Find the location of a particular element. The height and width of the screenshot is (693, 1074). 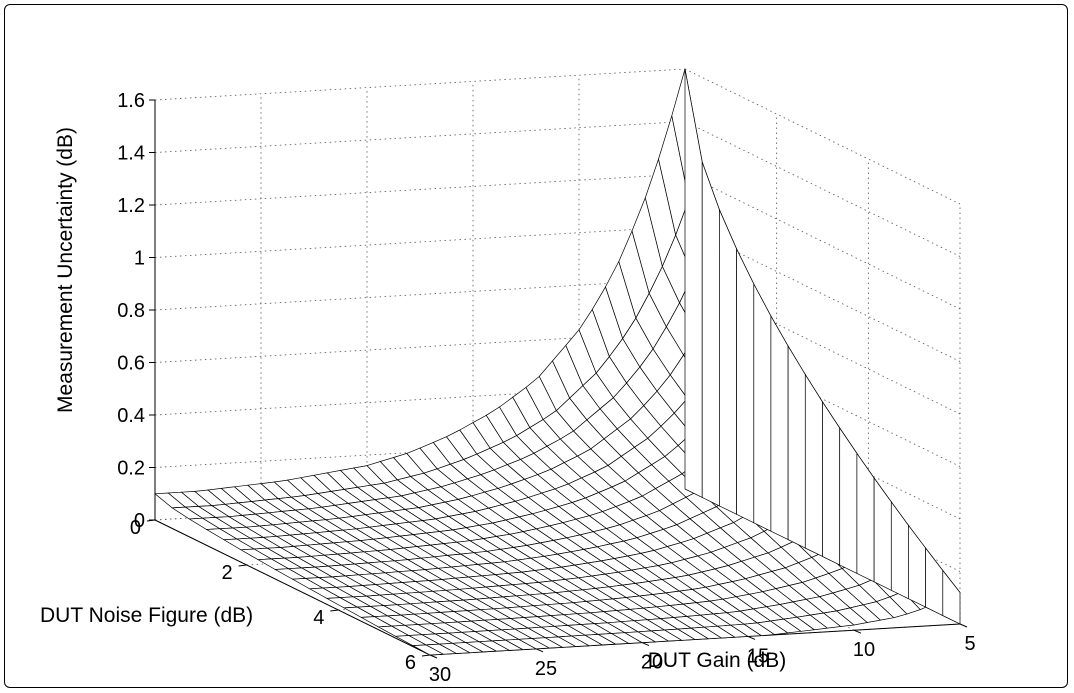

gain-tick-label: 20 is located at coordinates (652, 663).